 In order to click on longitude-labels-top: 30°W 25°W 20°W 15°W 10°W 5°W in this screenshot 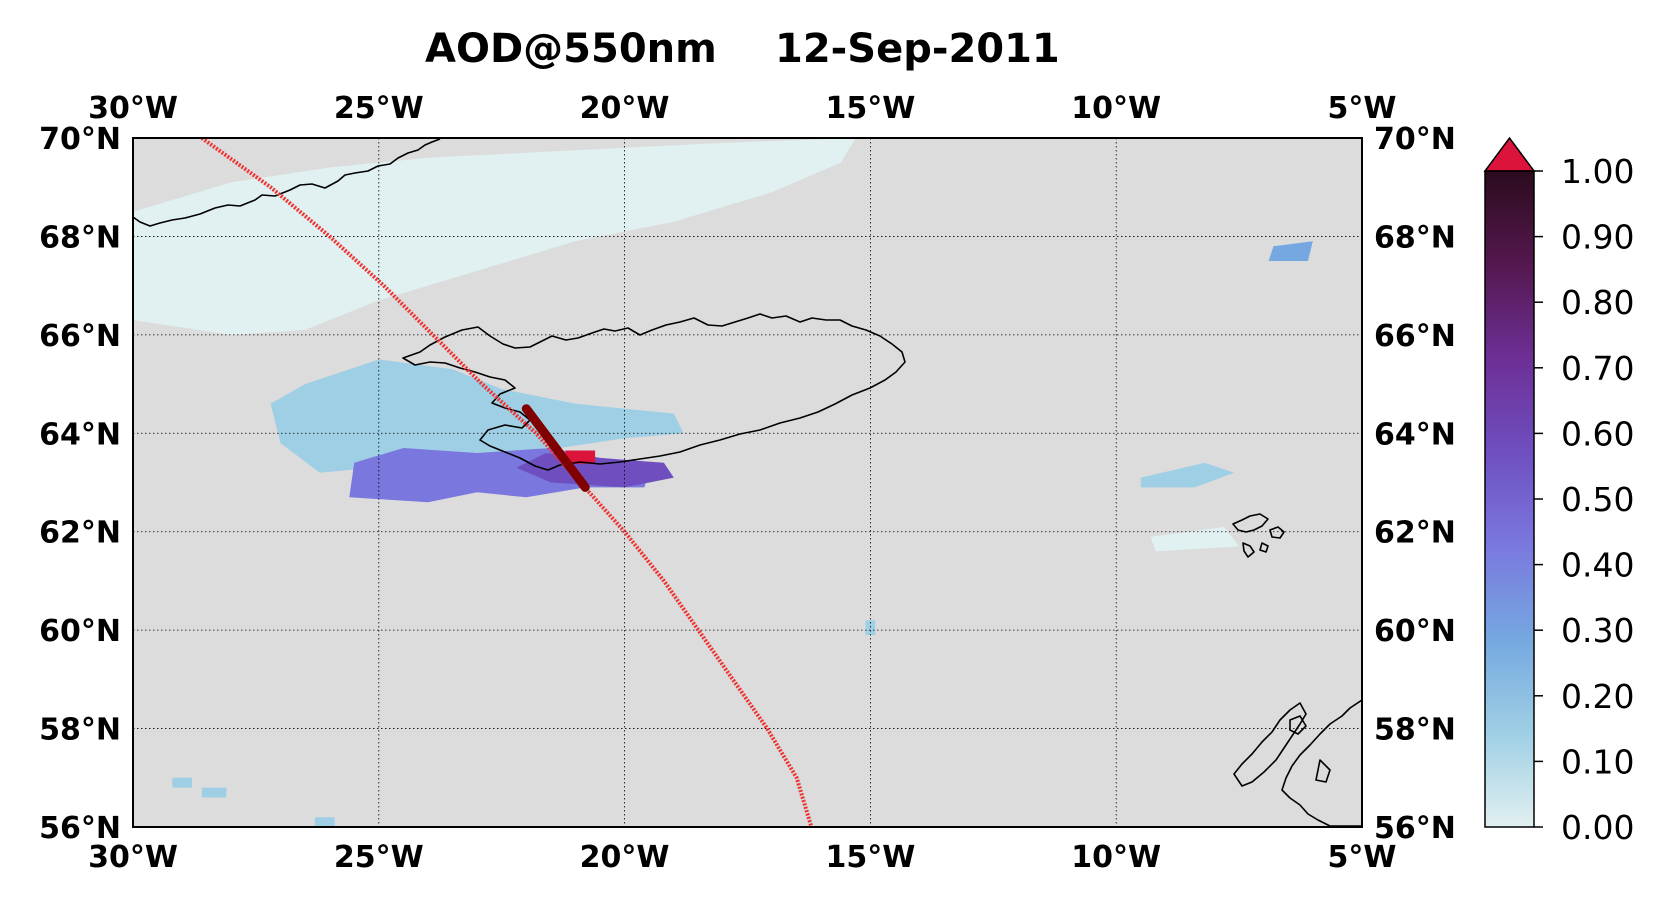, I will do `click(742, 108)`.